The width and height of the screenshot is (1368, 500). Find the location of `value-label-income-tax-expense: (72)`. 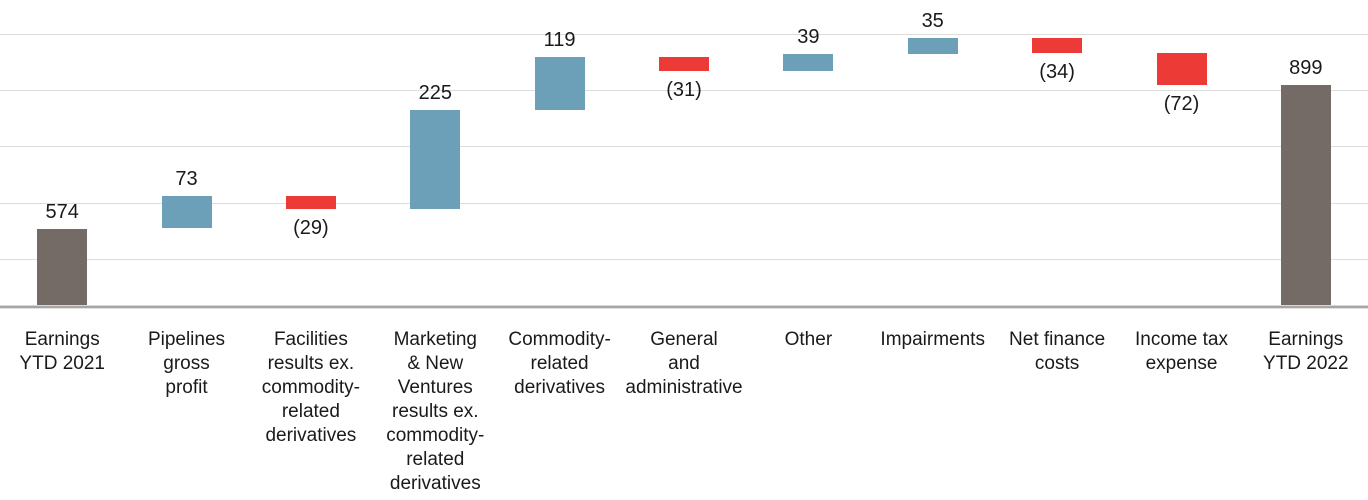

value-label-income-tax-expense: (72) is located at coordinates (1181, 104).